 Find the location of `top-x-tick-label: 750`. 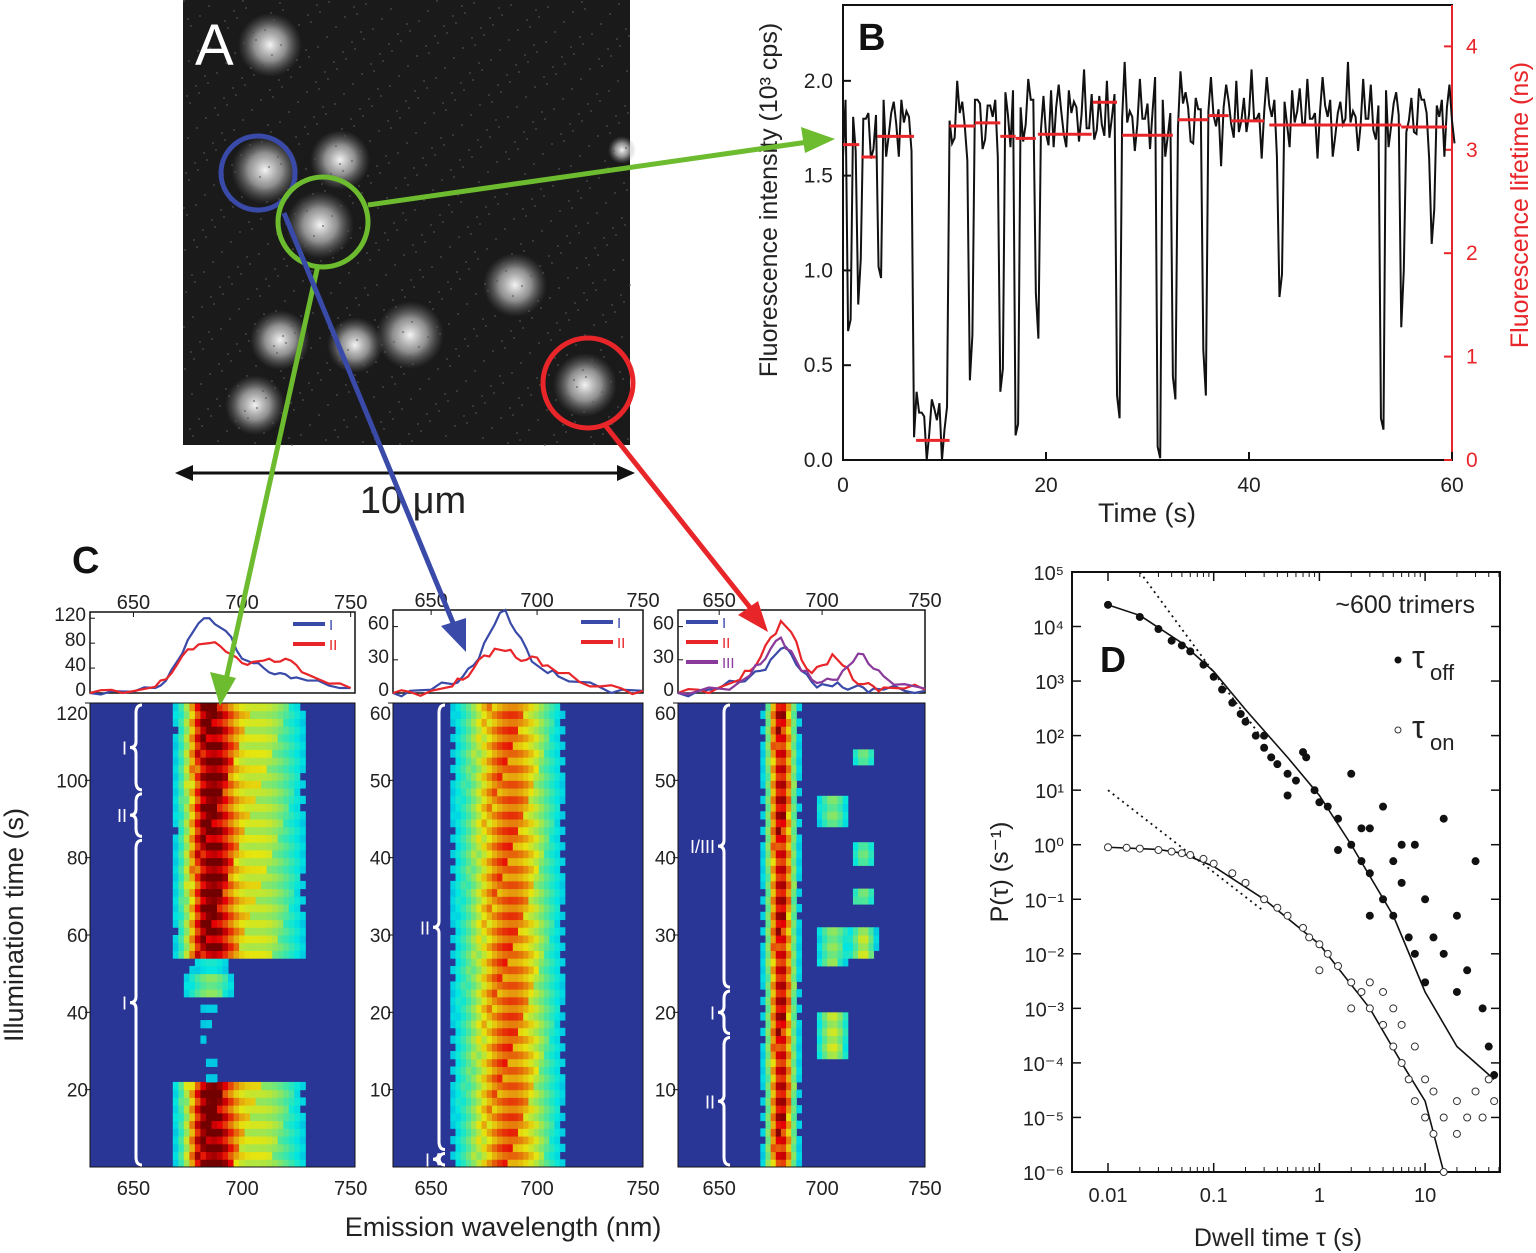

top-x-tick-label: 750 is located at coordinates (350, 603).